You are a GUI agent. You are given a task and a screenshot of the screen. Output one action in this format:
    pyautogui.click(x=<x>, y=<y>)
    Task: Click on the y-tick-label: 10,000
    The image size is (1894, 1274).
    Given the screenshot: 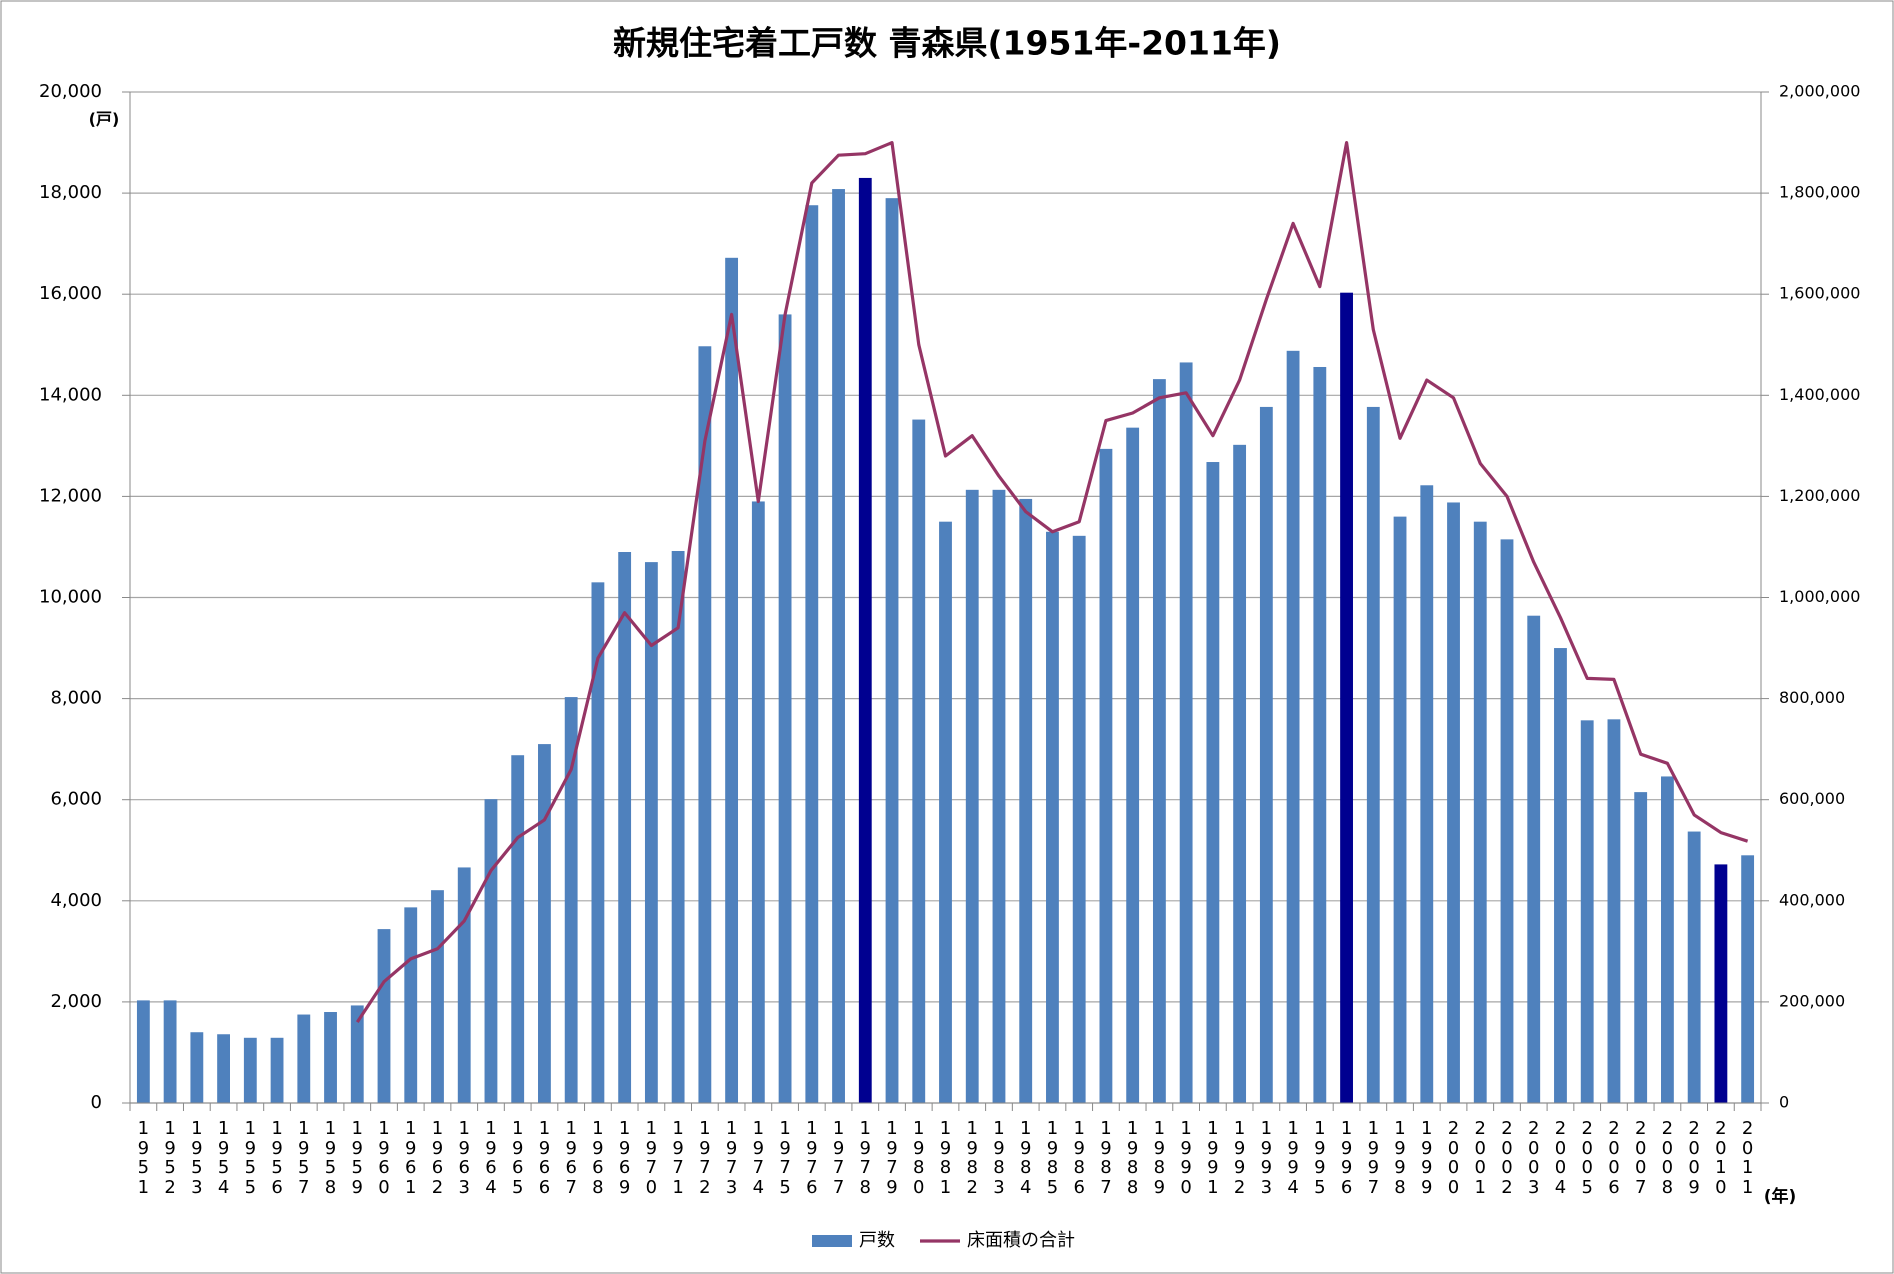 What is the action you would take?
    pyautogui.click(x=70, y=597)
    